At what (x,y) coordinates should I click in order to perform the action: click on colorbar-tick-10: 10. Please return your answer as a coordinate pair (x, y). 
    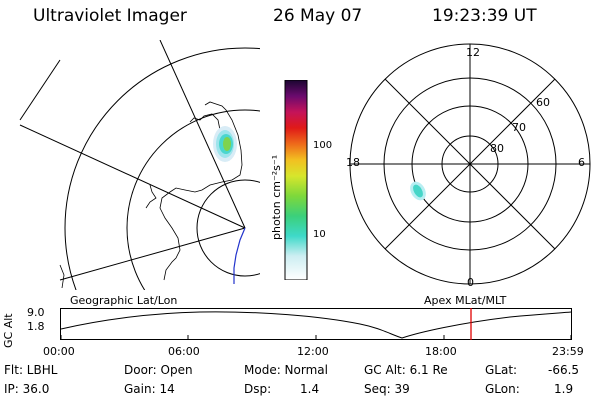
    Looking at the image, I should click on (319, 234).